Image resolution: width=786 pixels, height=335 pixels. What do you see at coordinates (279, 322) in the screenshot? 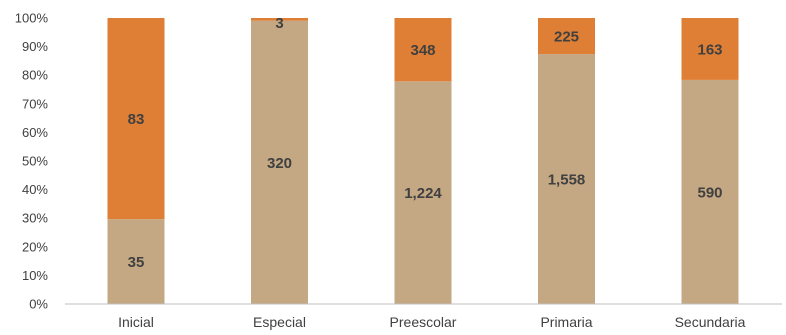
I see `x-category-label: Especial` at bounding box center [279, 322].